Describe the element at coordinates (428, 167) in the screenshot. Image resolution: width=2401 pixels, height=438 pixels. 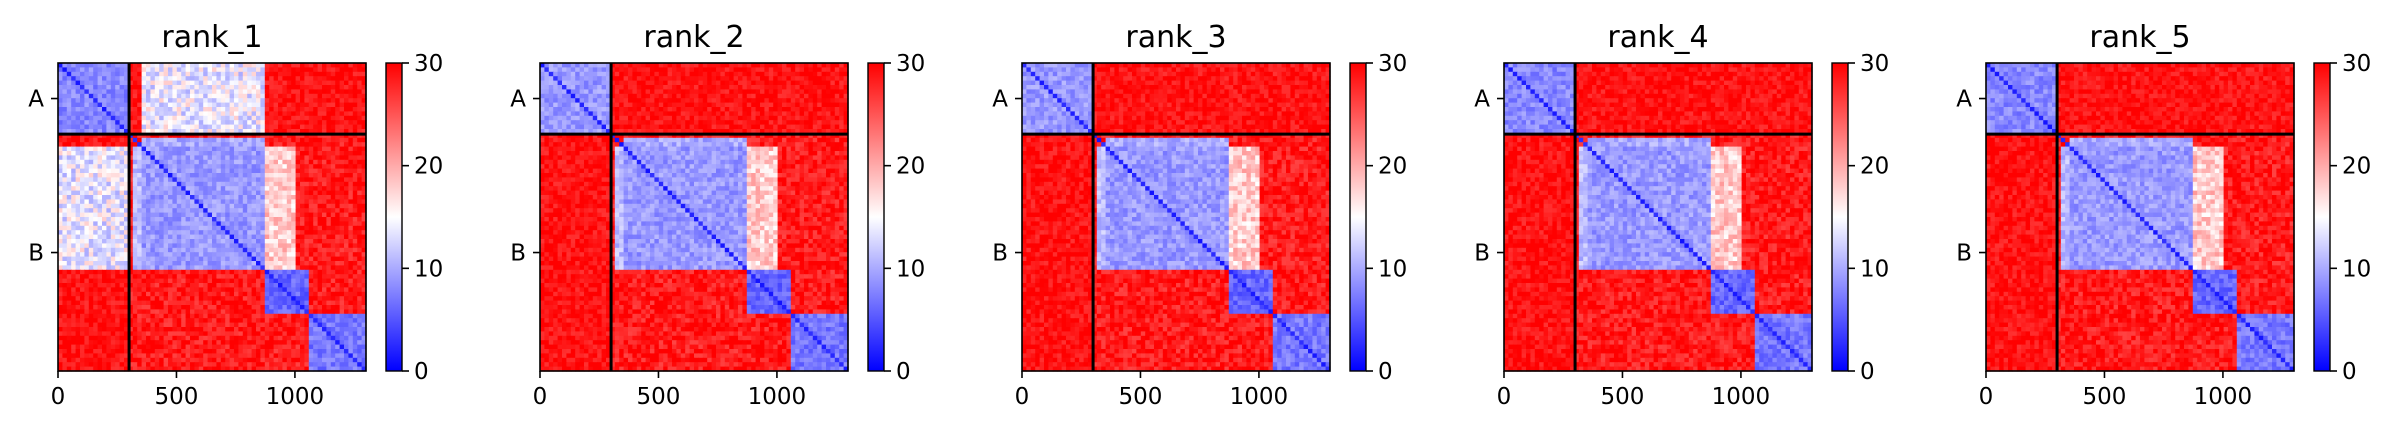
I see `colorbar-tick-label: 20` at that location.